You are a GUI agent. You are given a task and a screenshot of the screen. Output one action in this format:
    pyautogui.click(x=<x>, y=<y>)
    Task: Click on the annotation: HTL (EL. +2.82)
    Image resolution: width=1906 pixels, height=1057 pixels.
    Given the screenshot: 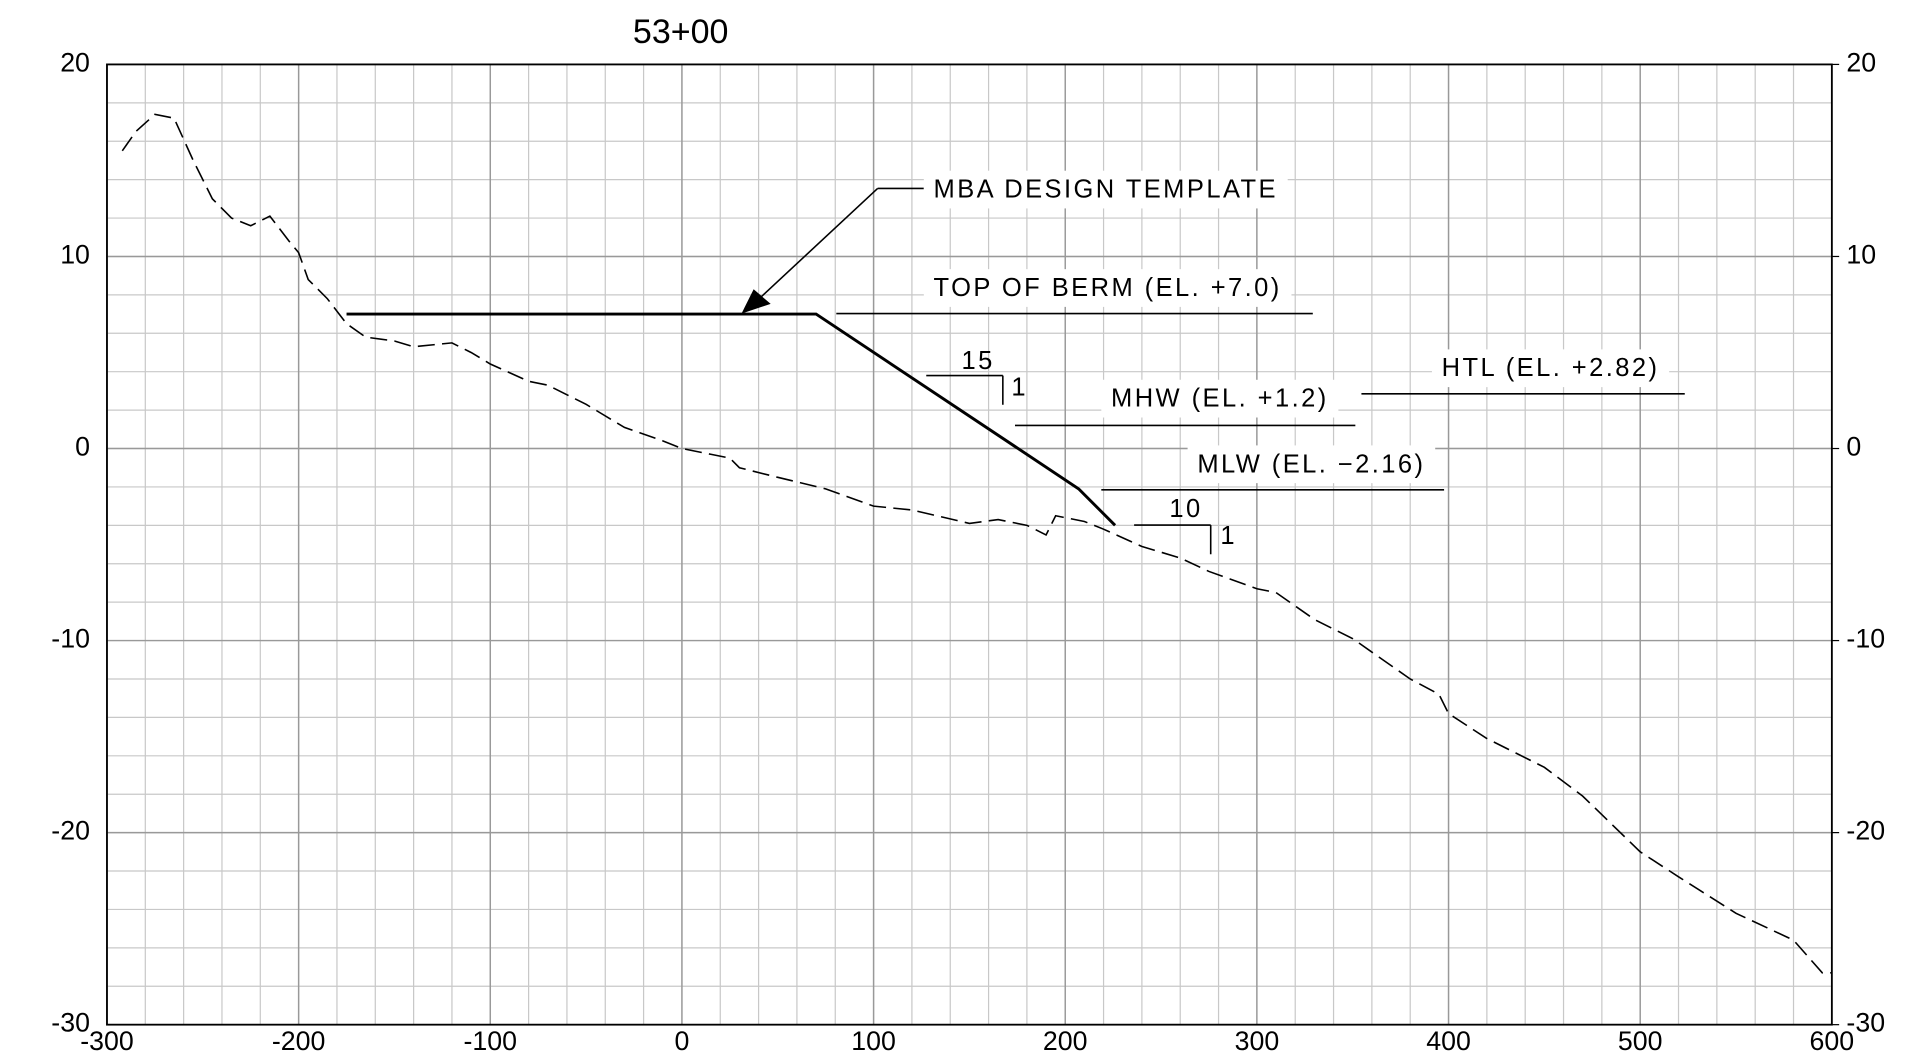 What is the action you would take?
    pyautogui.click(x=1551, y=368)
    